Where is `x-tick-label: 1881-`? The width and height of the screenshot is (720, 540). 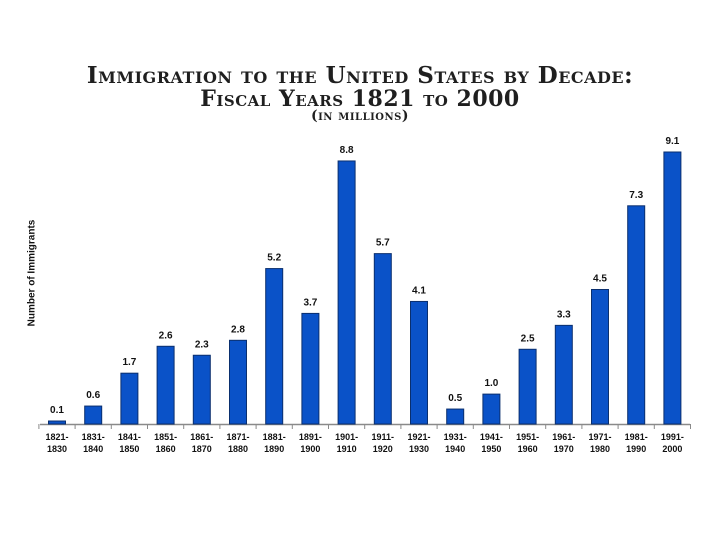 x-tick-label: 1881- is located at coordinates (274, 437).